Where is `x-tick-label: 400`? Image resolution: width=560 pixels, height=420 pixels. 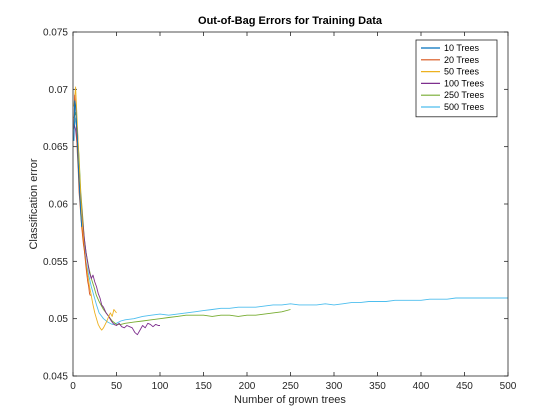
x-tick-label: 400 is located at coordinates (421, 386).